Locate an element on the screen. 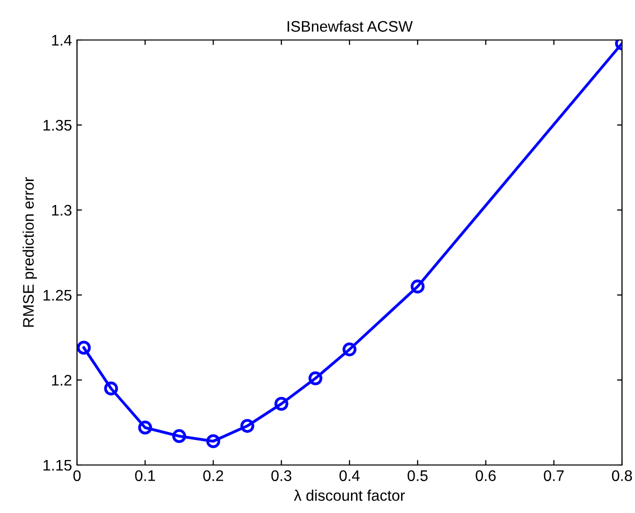 This screenshot has height=513, width=635. x-axis-title: λ discount factor is located at coordinates (349, 495).